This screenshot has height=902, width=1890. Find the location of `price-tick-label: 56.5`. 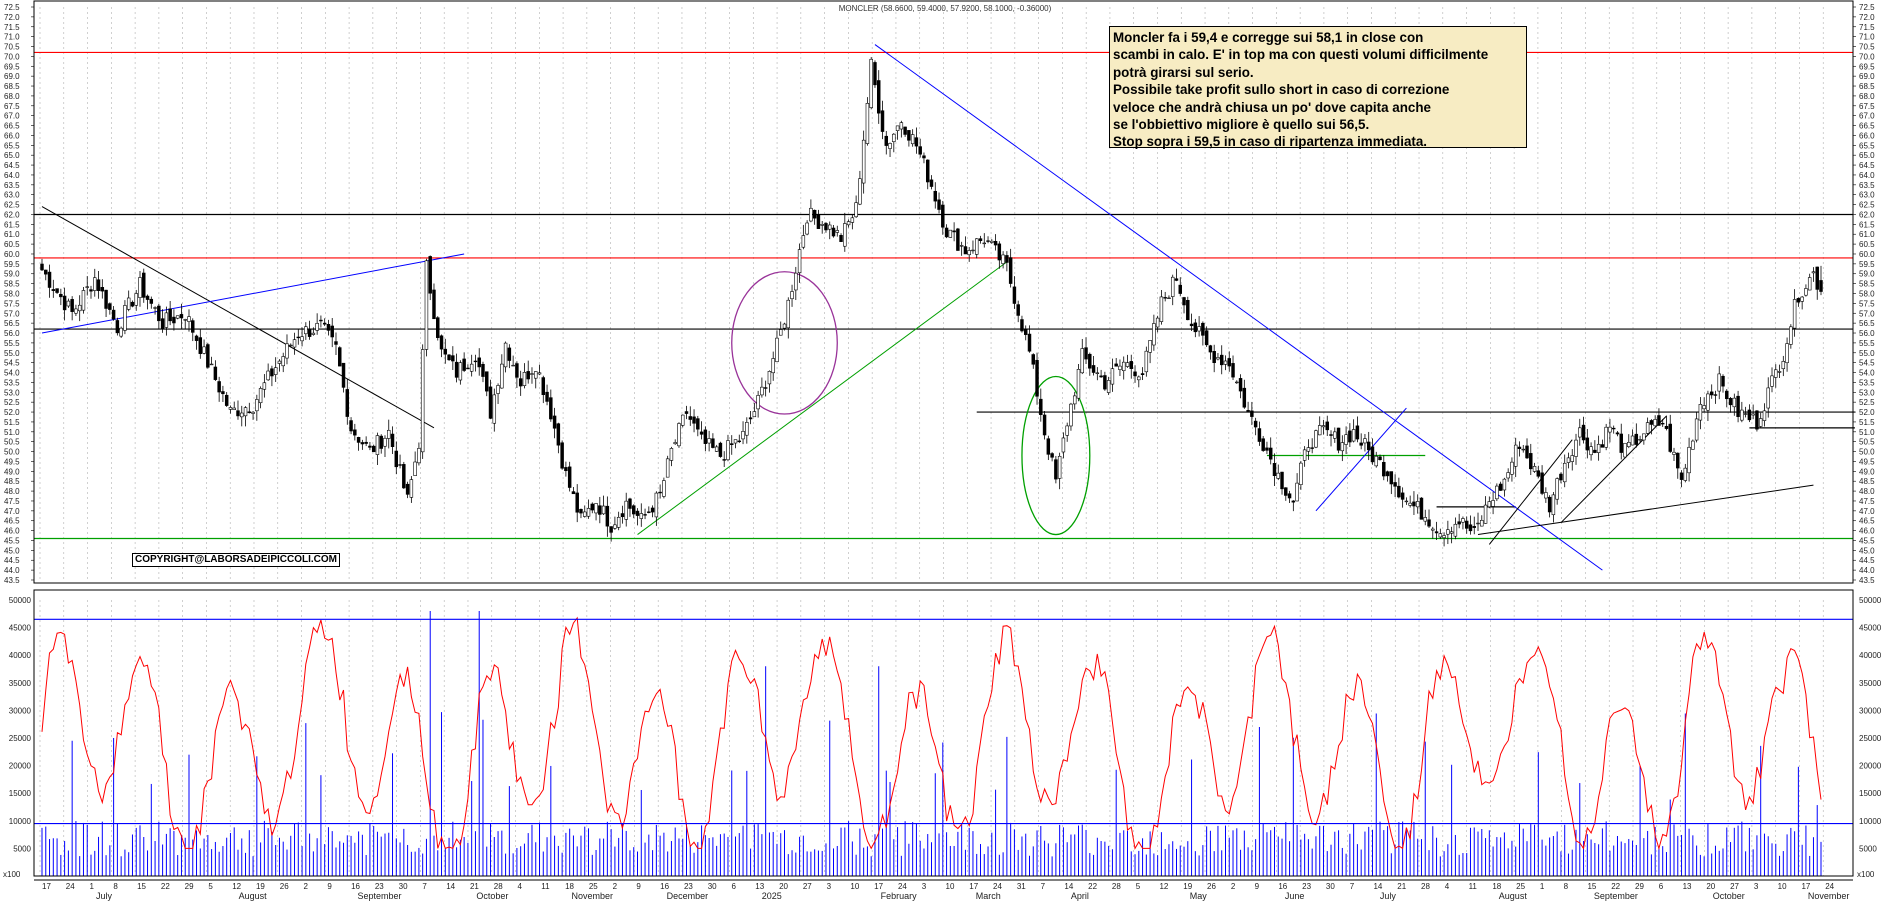

price-tick-label: 56.5 is located at coordinates (1867, 323).